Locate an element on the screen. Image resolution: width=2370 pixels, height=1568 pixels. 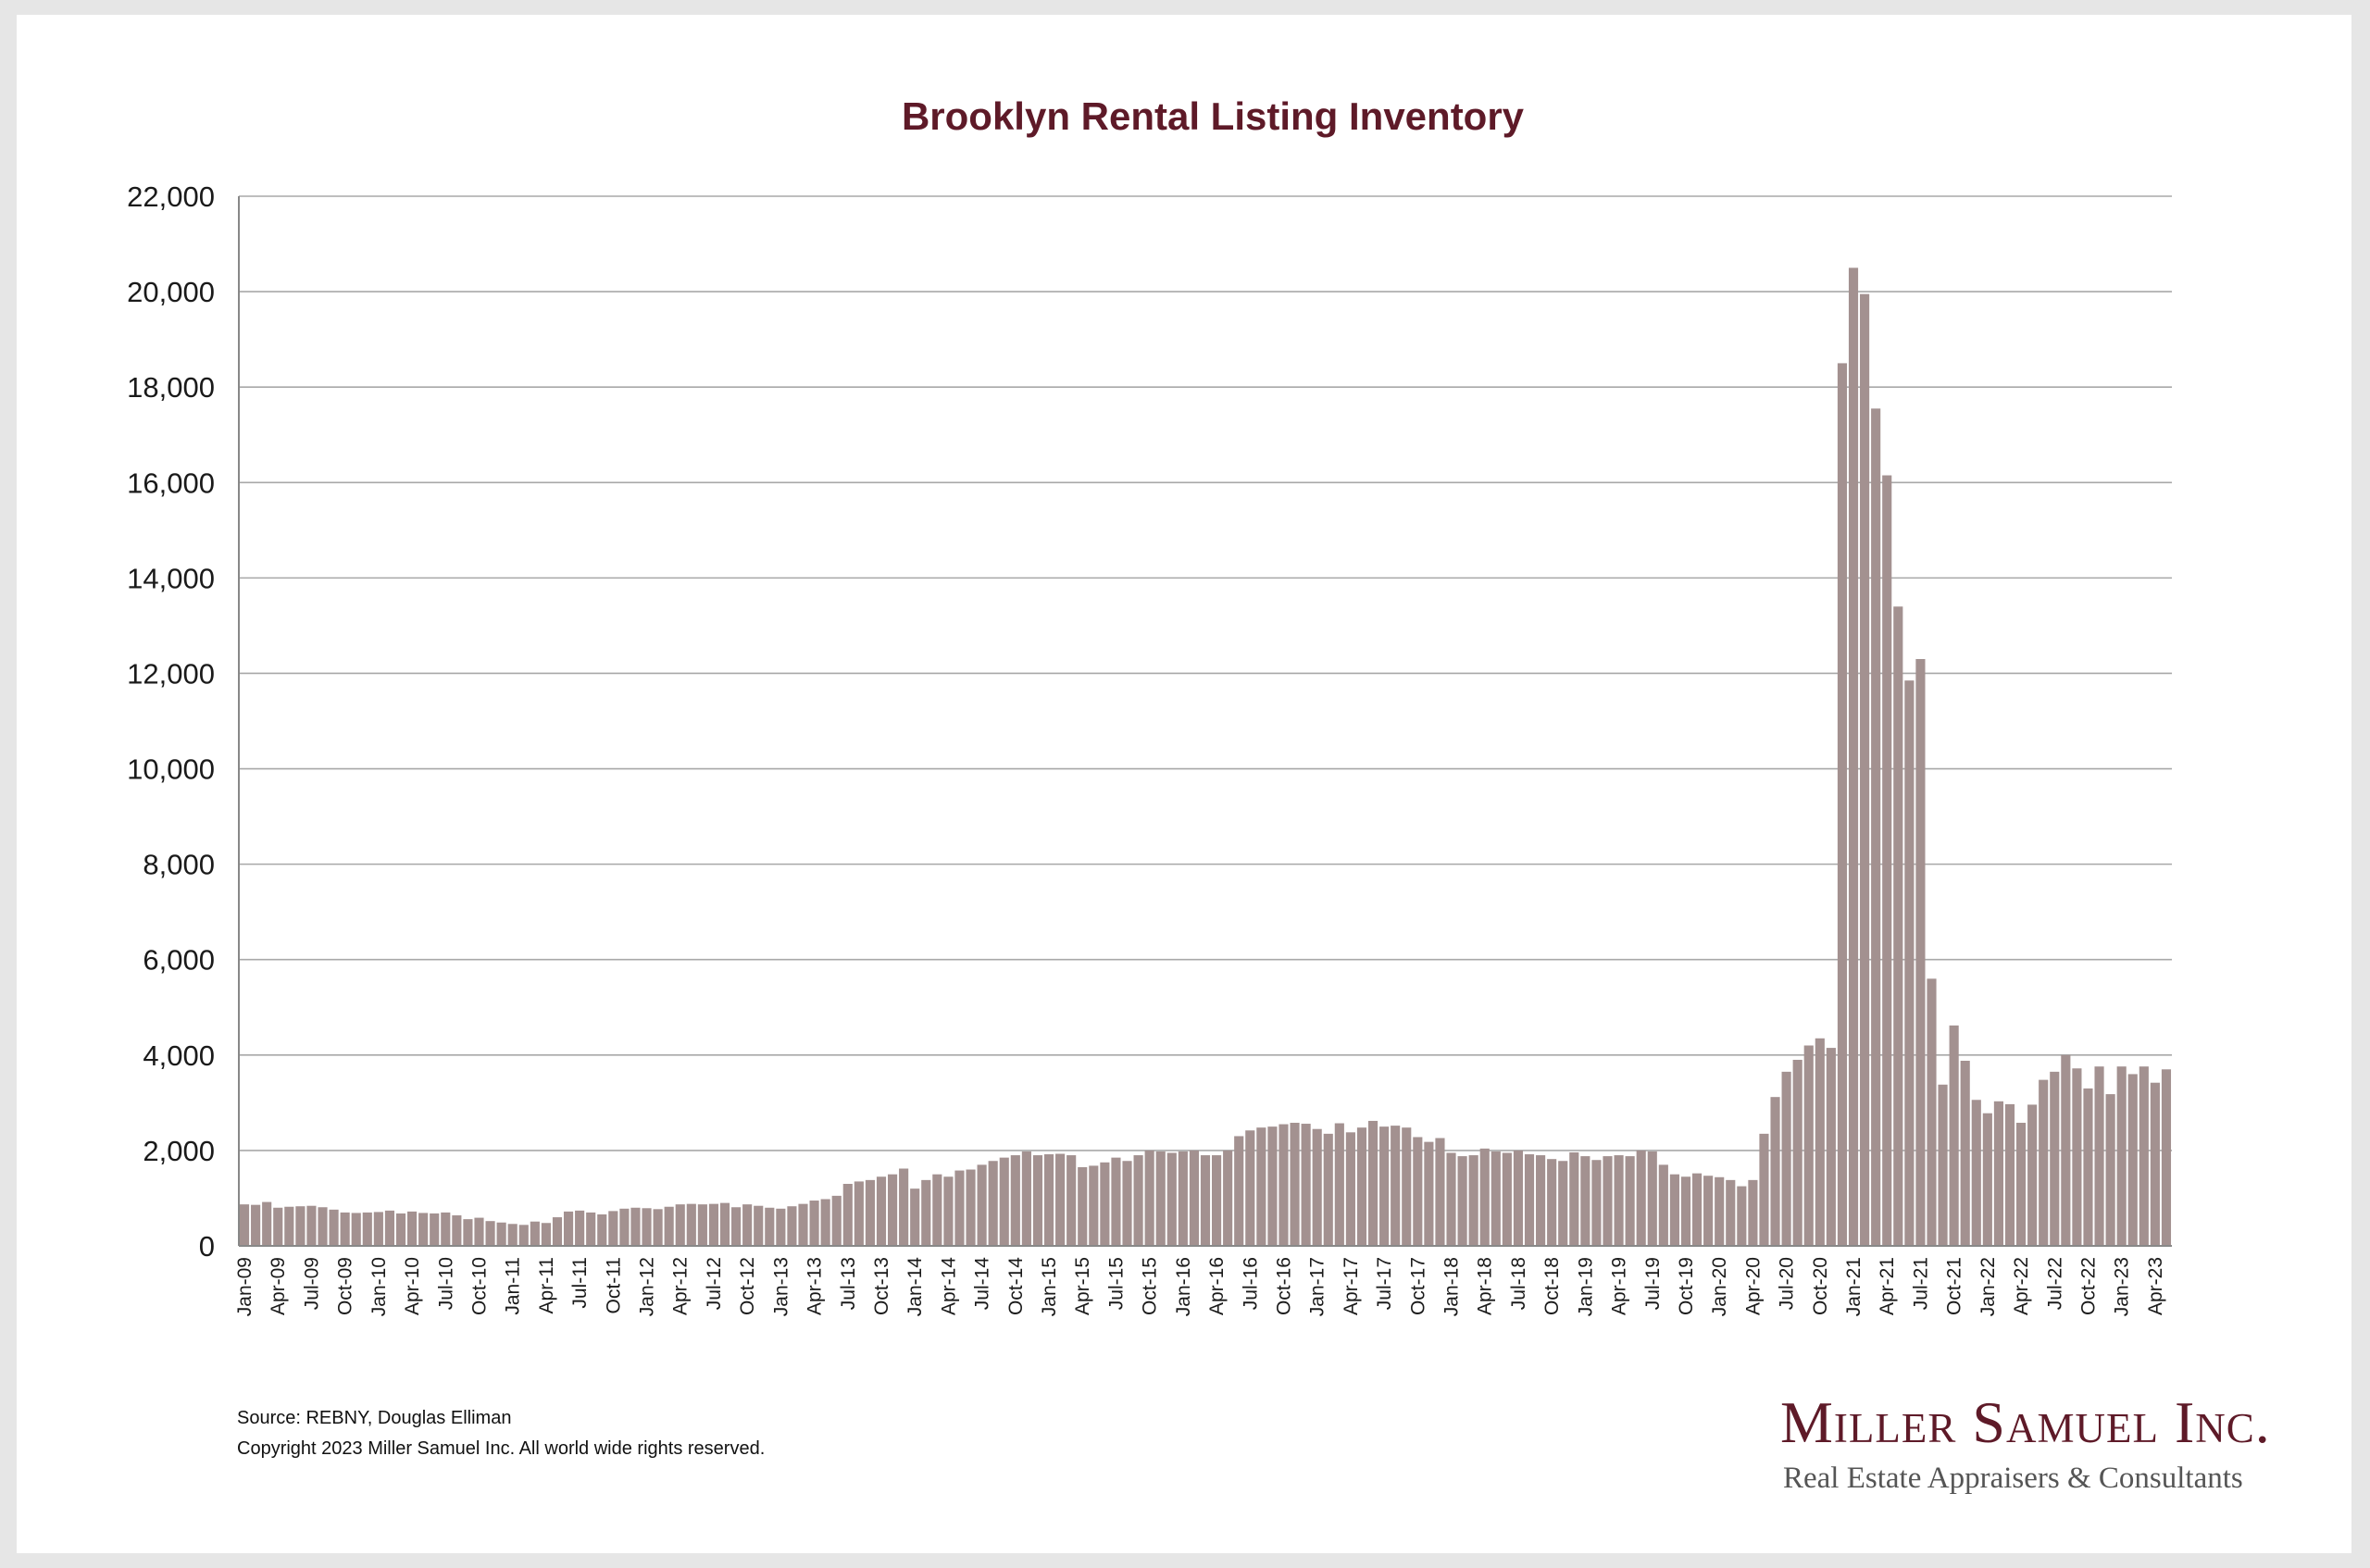
y-tick-label: 16,000 is located at coordinates (171, 483).